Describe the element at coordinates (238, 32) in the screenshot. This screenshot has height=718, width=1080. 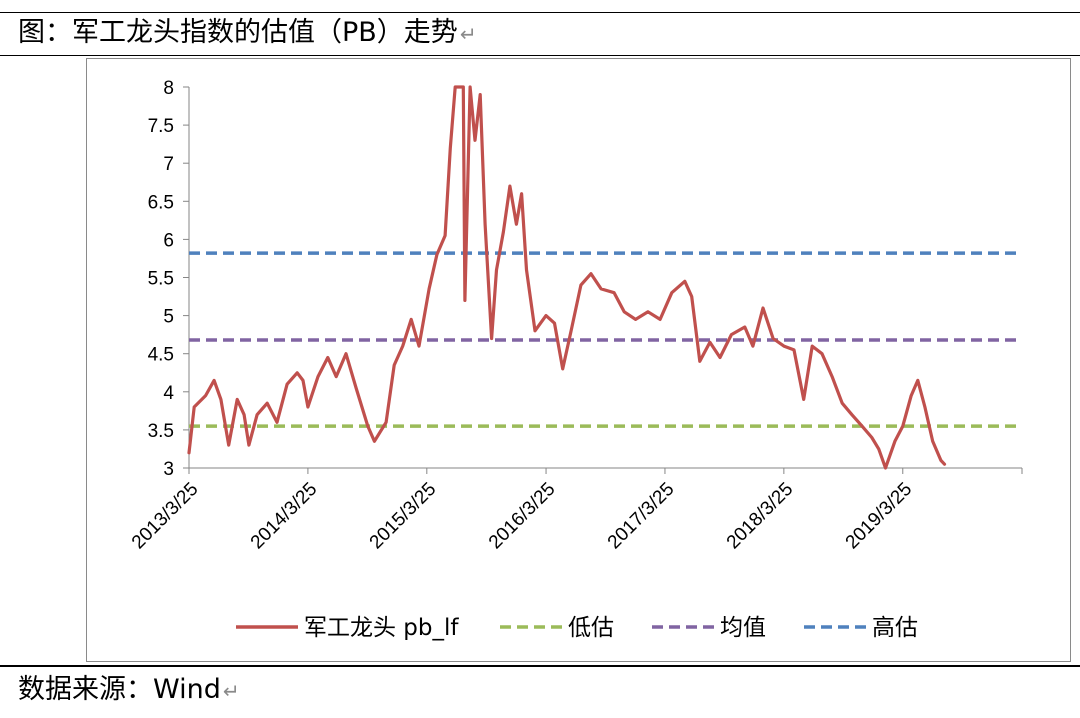
I see `figure-caption-text: 图：军工龙头指数的估值（PB）走势` at that location.